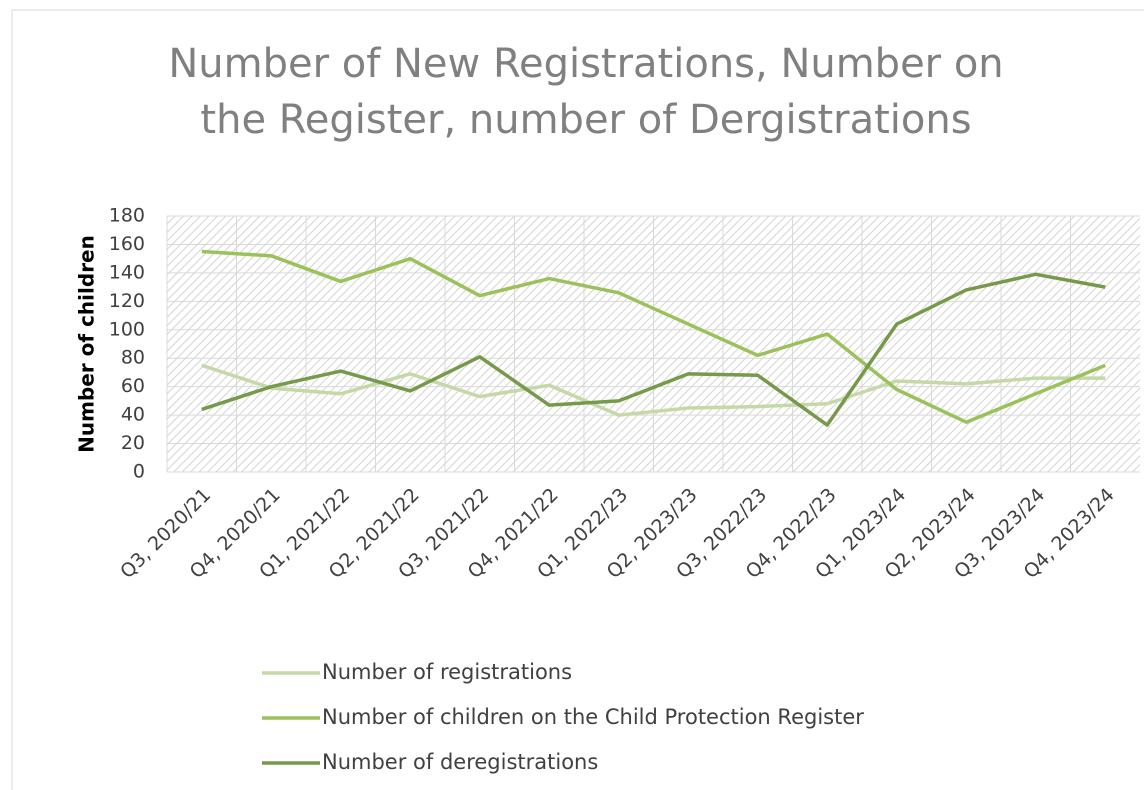 The height and width of the screenshot is (790, 1144). What do you see at coordinates (447, 672) in the screenshot?
I see `legend-label: Number of registrations` at bounding box center [447, 672].